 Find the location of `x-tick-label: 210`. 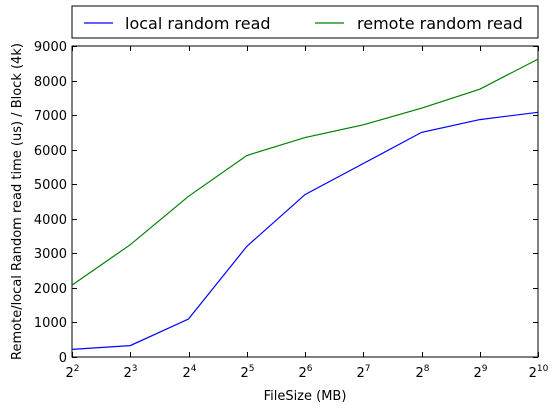

x-tick-label: 210 is located at coordinates (539, 372).